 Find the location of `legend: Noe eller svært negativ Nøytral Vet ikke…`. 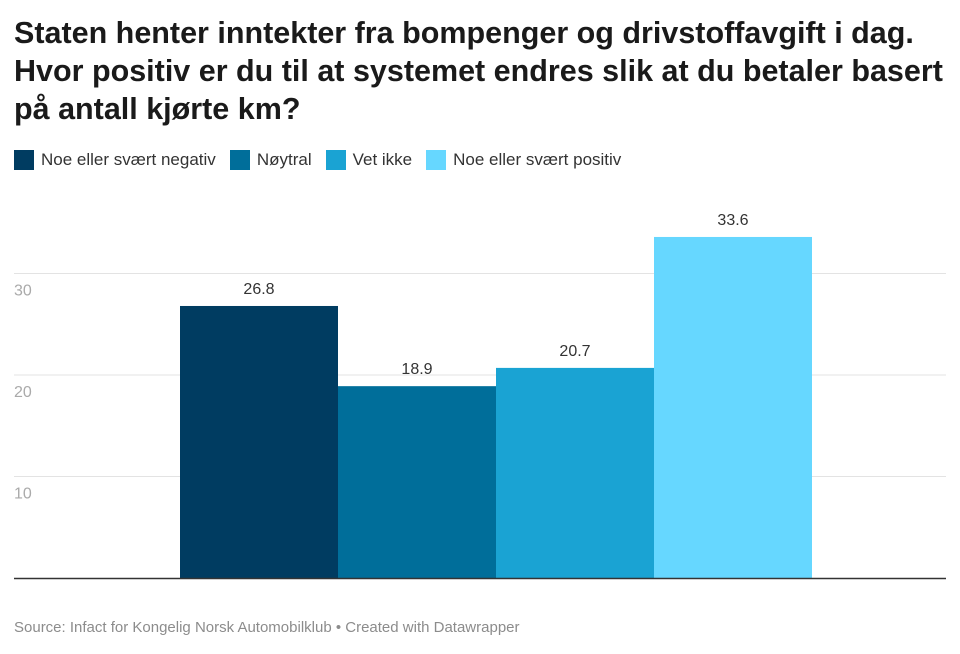

legend: Noe eller svært negativ Nøytral Vet ikke… is located at coordinates (324, 160).